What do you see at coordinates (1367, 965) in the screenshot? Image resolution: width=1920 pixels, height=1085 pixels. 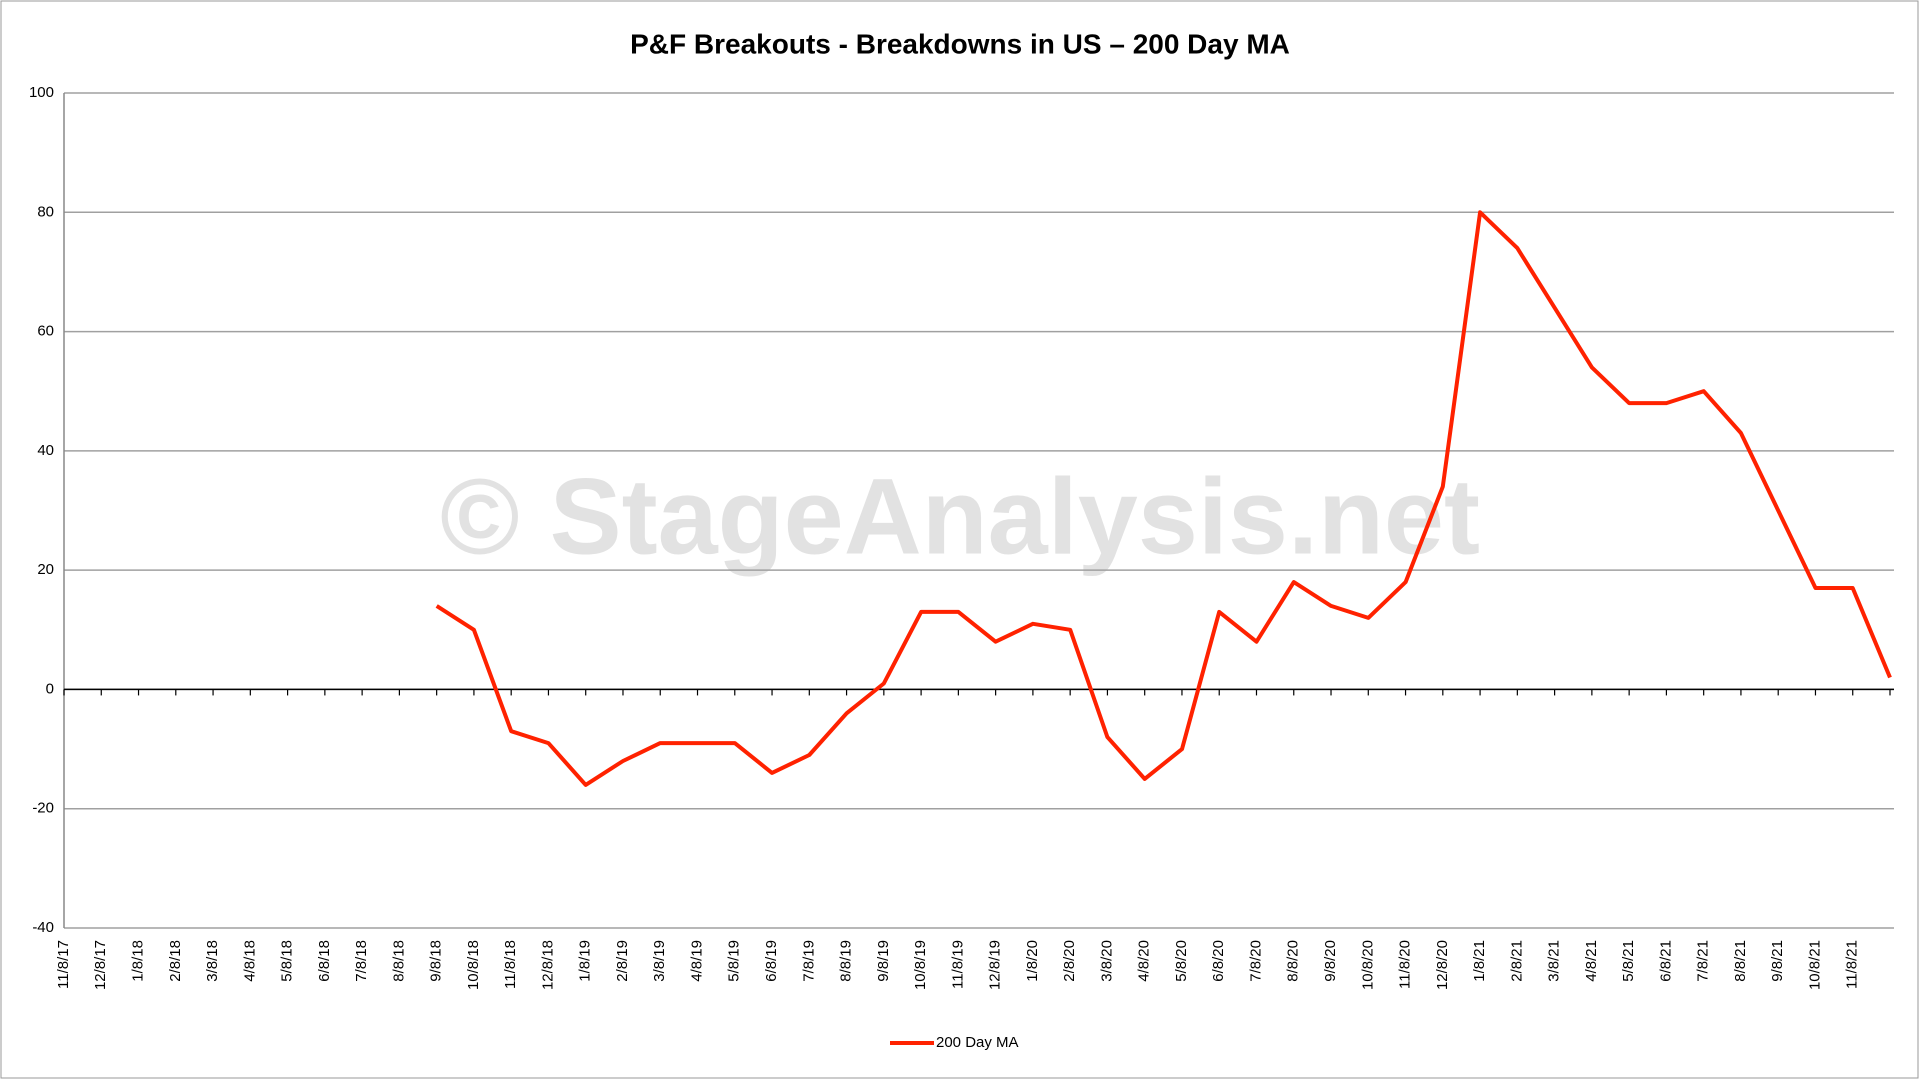 I see `x-tick-label: 10/8/20` at bounding box center [1367, 965].